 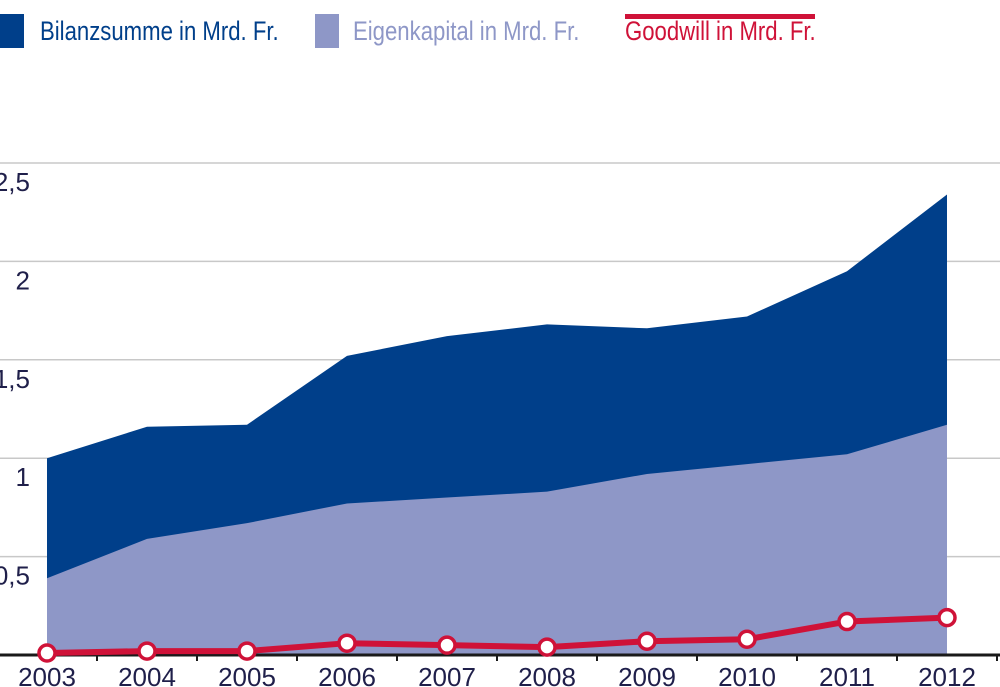 I want to click on x-tick-label: 2003, so click(x=47, y=674).